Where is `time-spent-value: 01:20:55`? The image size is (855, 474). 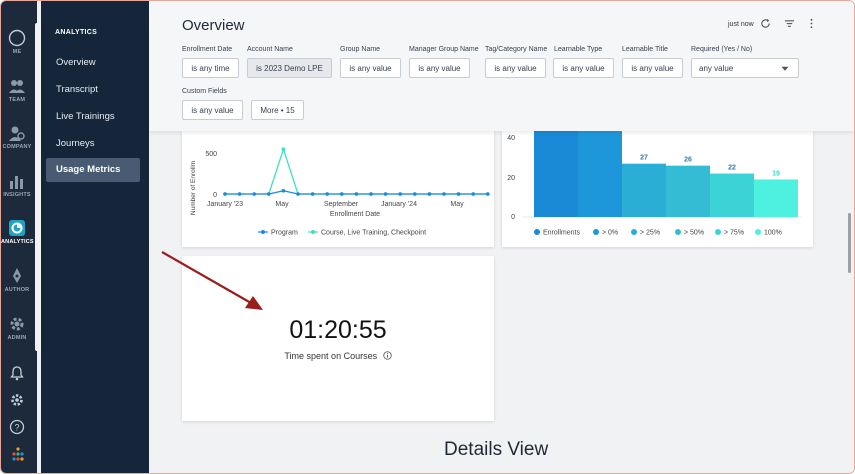 time-spent-value: 01:20:55 is located at coordinates (338, 330).